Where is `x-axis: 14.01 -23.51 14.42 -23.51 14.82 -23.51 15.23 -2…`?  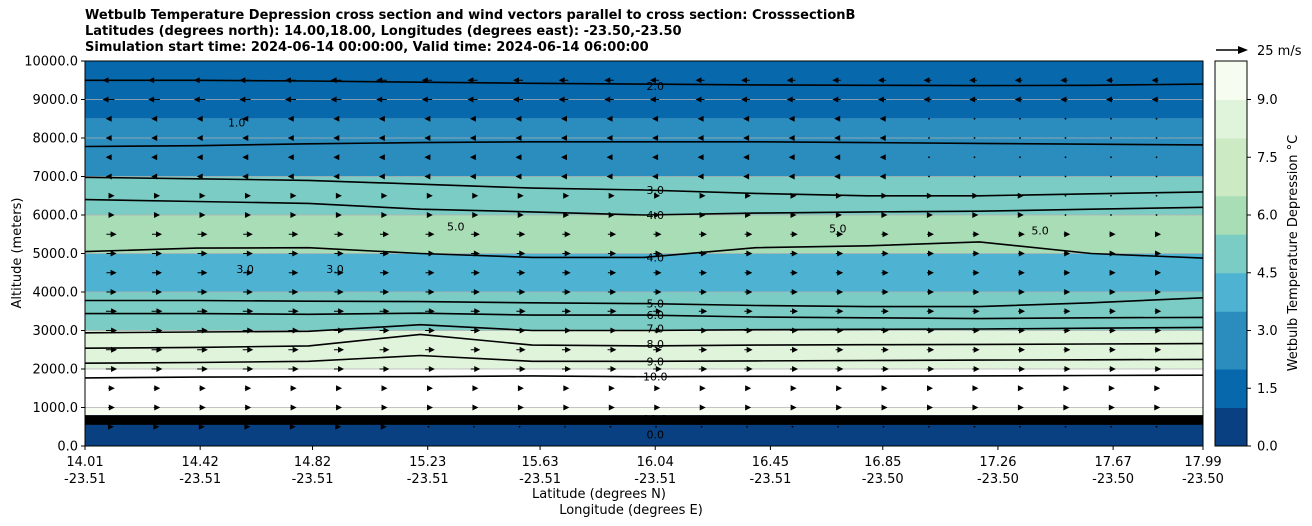 x-axis: 14.01 -23.51 14.42 -23.51 14.82 -23.51 15.23 -2… is located at coordinates (644, 466).